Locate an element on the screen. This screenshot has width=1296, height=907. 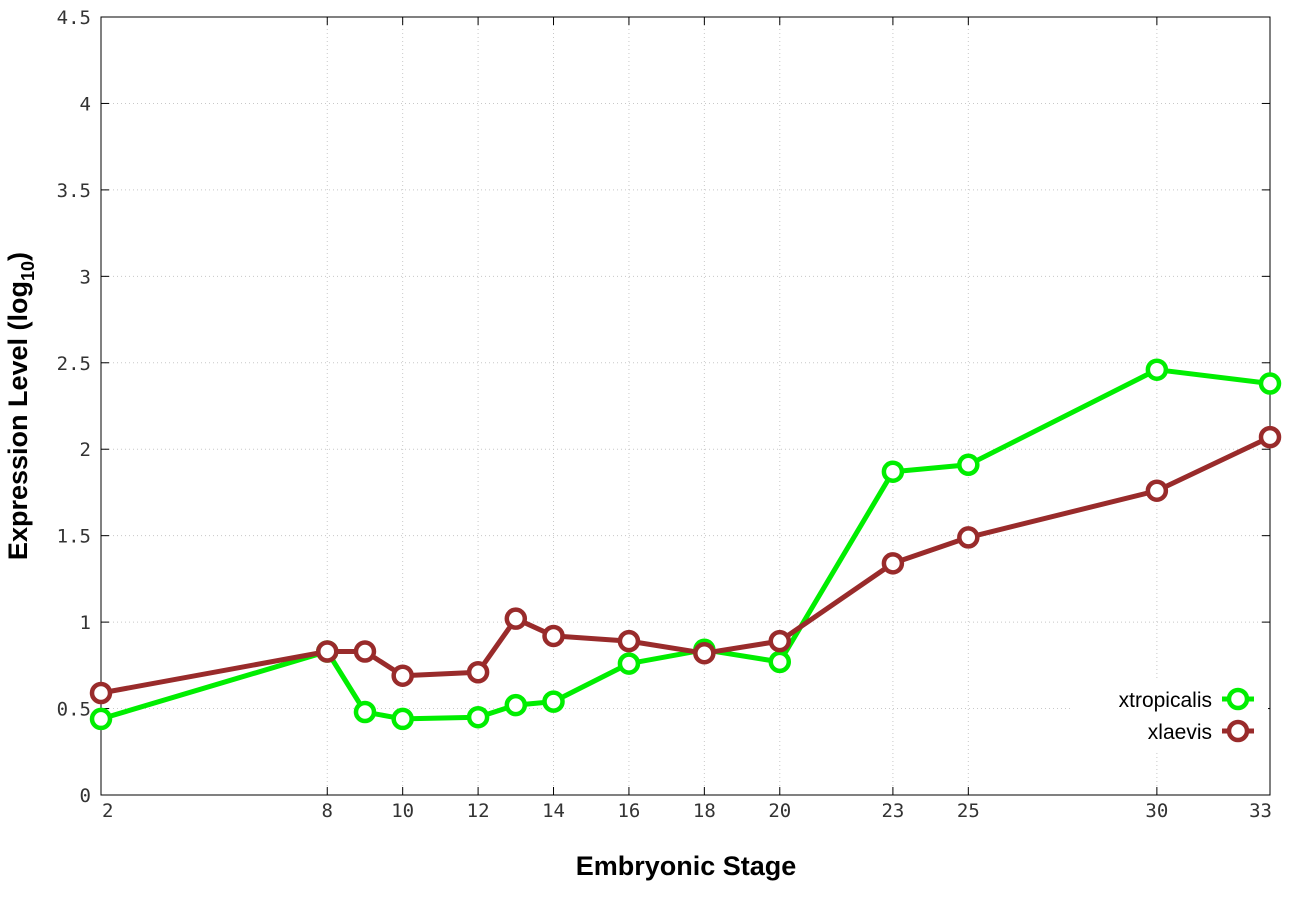
y-tick-label: 4.5 is located at coordinates (74, 18).